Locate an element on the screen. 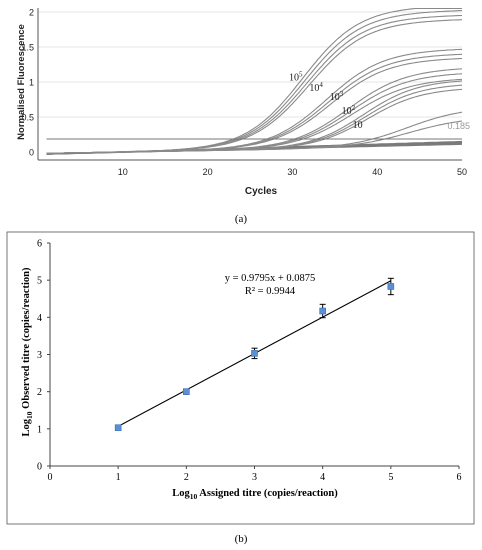 This screenshot has width=482, height=550. y-axis-label-b-rest: Observed titre (copies/reaction) is located at coordinates (26, 339).